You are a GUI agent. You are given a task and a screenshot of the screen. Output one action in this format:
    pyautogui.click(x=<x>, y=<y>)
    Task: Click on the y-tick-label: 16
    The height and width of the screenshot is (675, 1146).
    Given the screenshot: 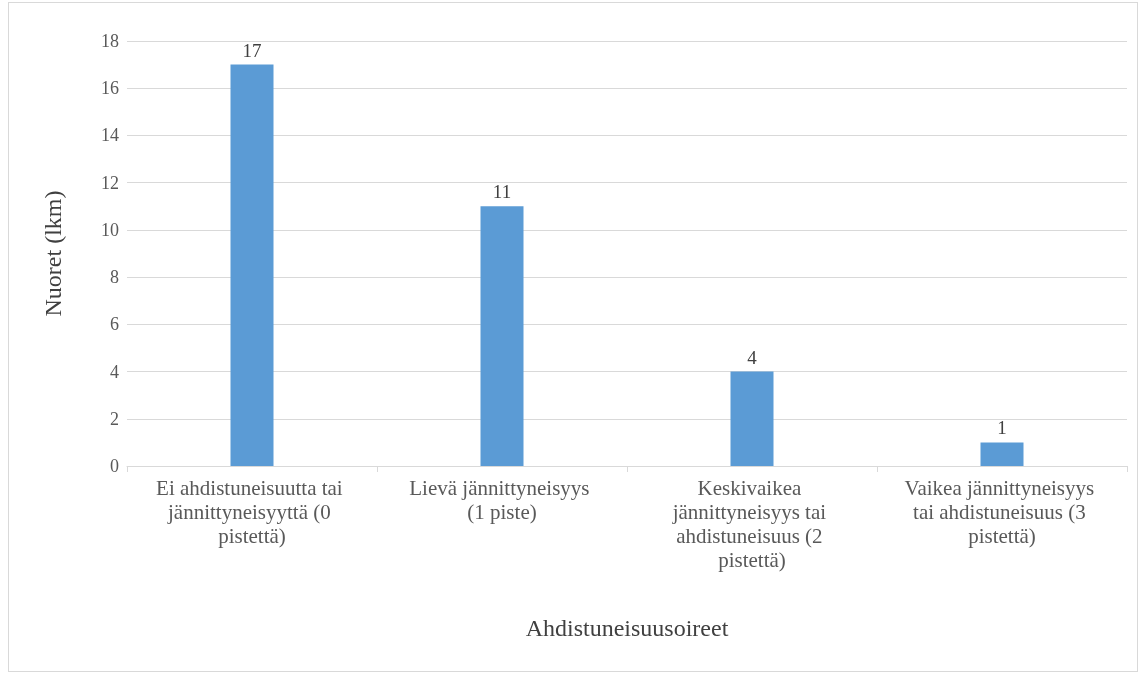 What is the action you would take?
    pyautogui.click(x=110, y=88)
    